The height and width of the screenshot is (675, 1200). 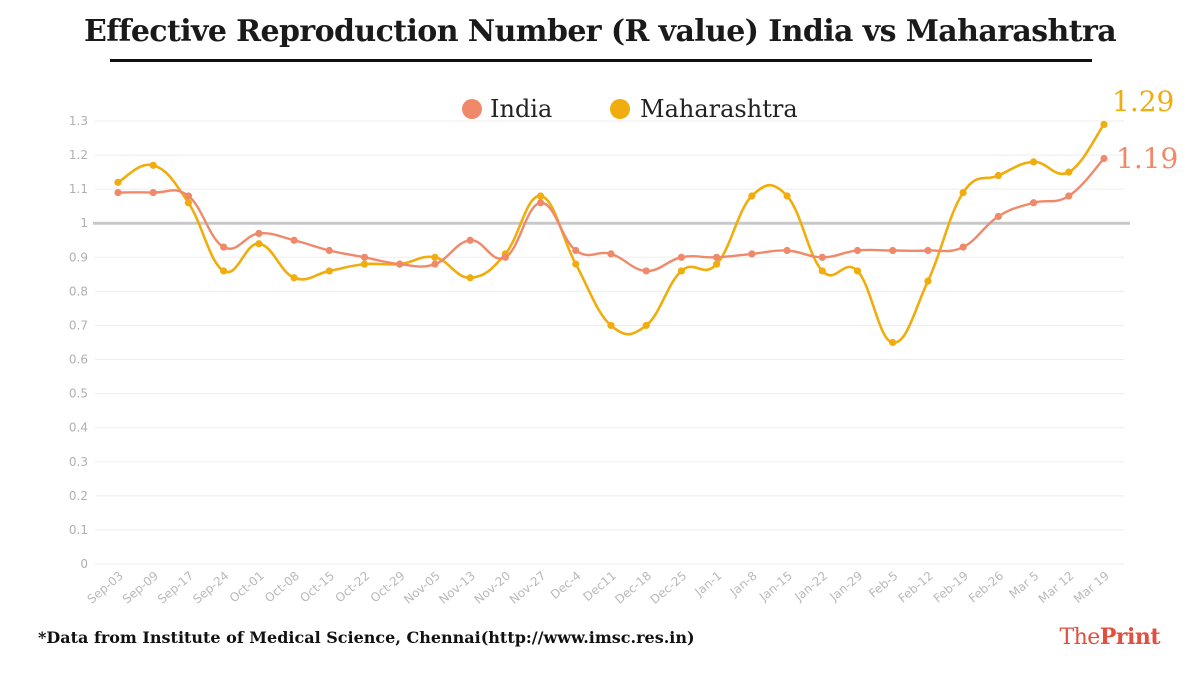 I want to click on x-tick-label: Oct-22, so click(x=353, y=587).